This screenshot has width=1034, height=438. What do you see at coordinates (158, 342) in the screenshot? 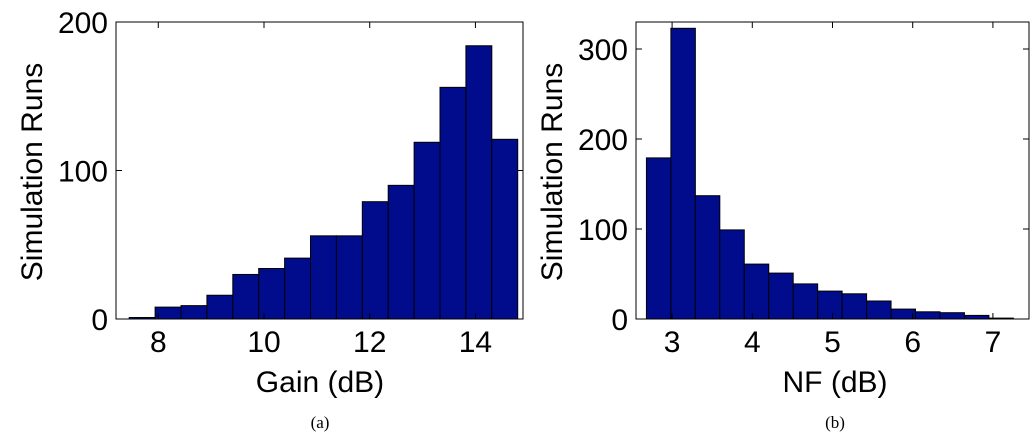
I see `panel-a-xtick-label: 8` at bounding box center [158, 342].